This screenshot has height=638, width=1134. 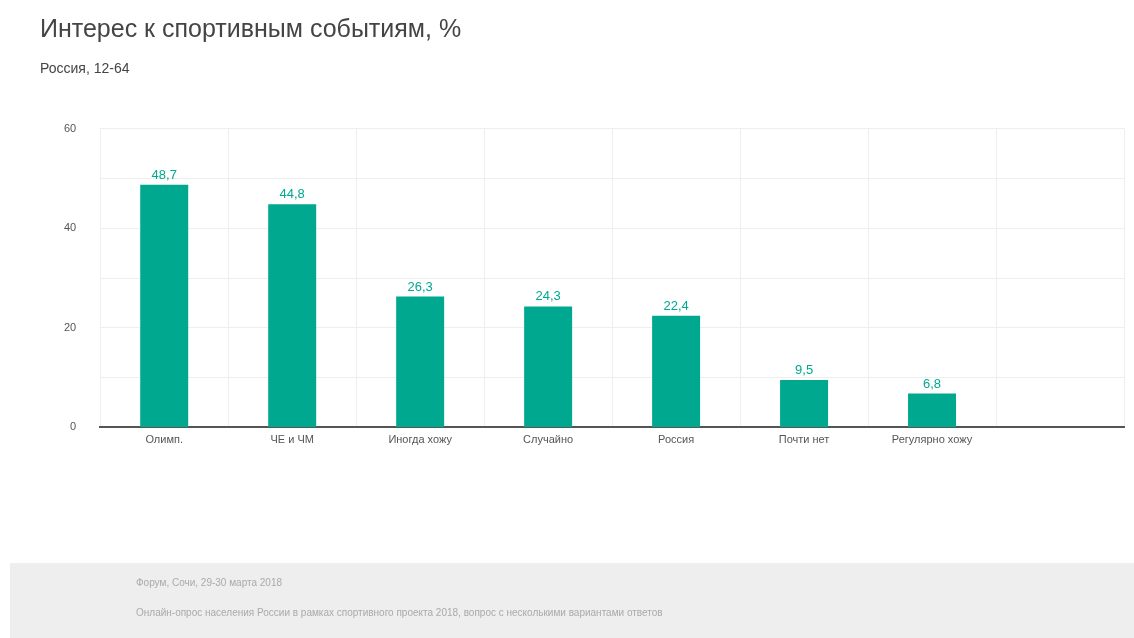 What do you see at coordinates (70, 326) in the screenshot?
I see `y-tick-label: 20` at bounding box center [70, 326].